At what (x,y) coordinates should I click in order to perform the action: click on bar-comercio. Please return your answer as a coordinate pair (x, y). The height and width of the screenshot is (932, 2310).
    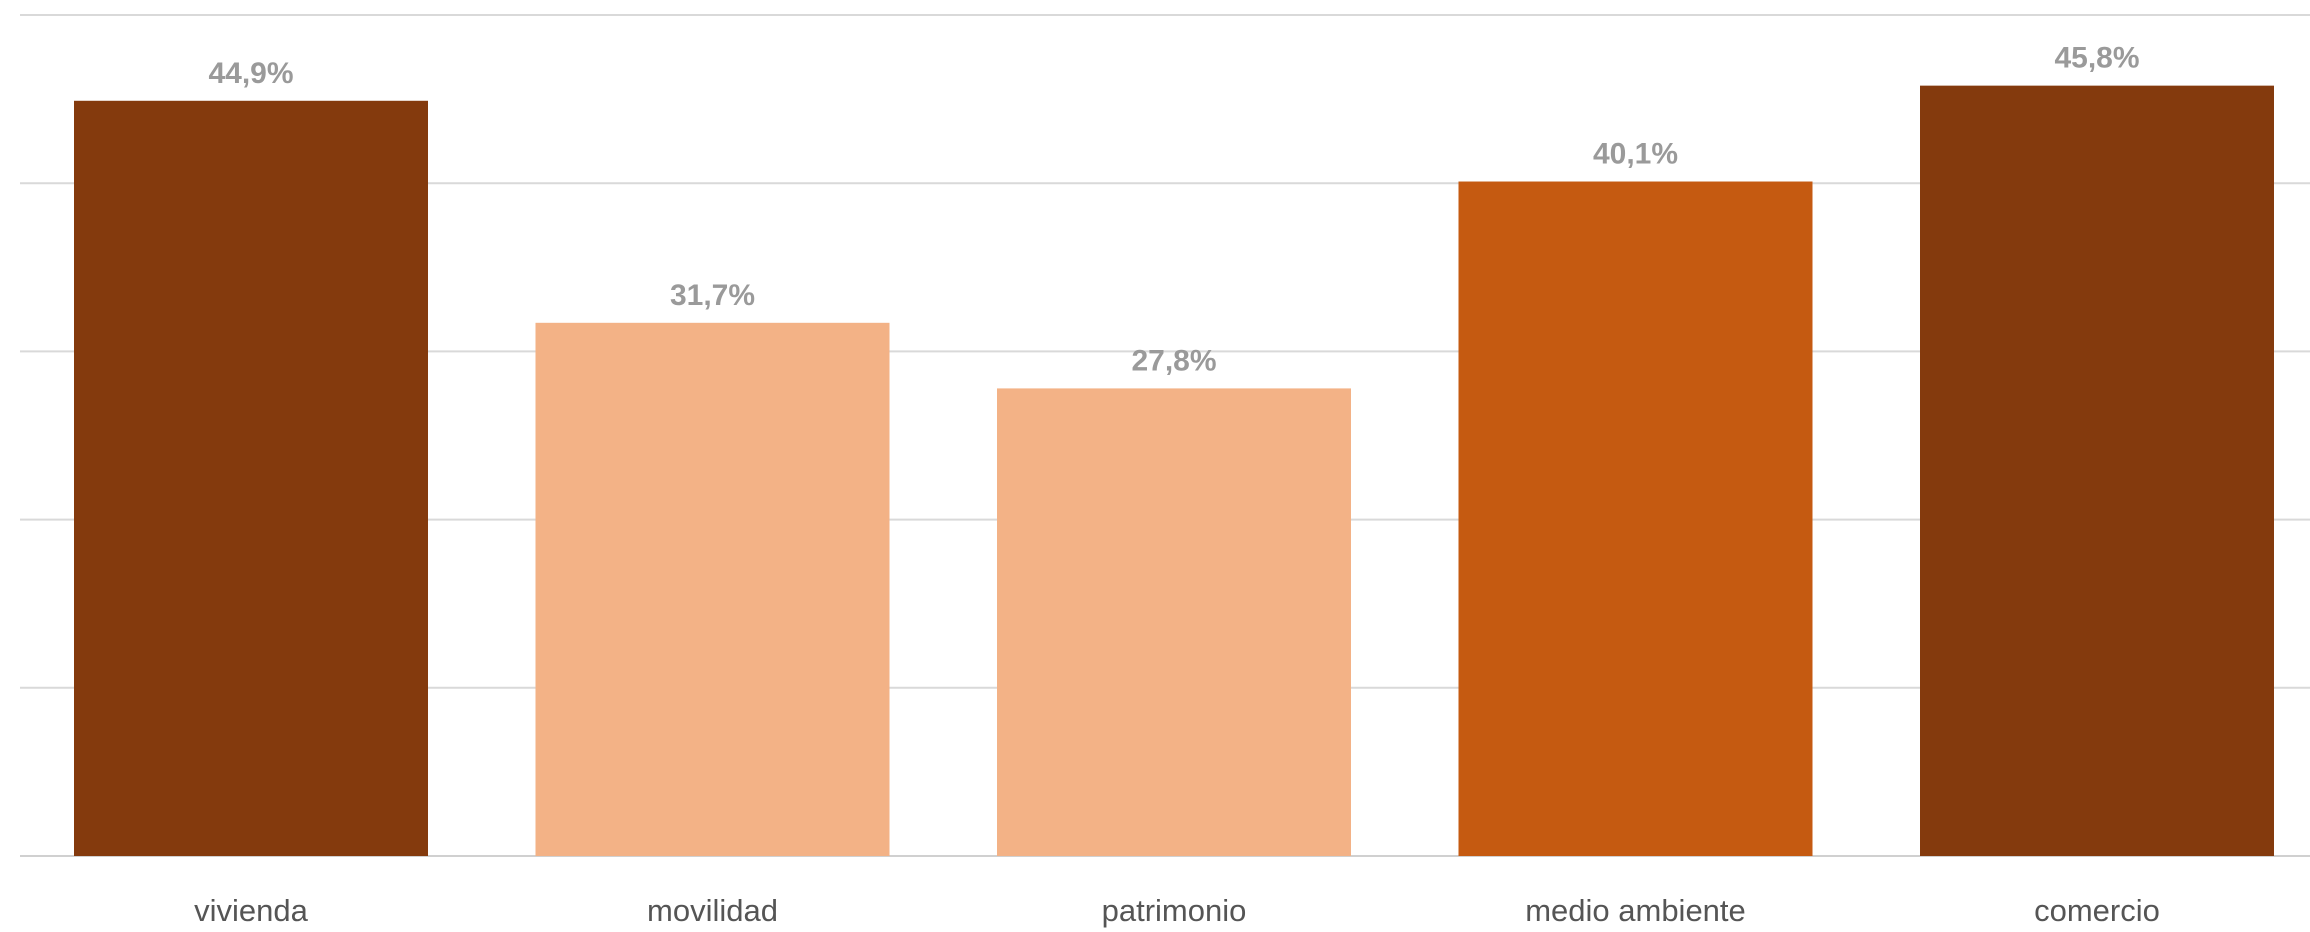
    Looking at the image, I should click on (2097, 471).